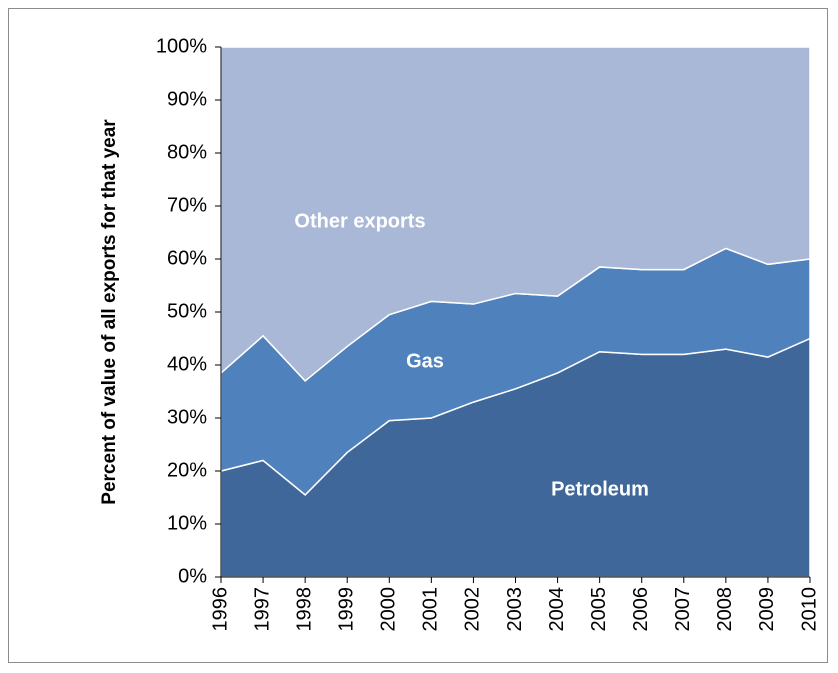 The width and height of the screenshot is (838, 673). I want to click on y-tick-label: 80%, so click(187, 152).